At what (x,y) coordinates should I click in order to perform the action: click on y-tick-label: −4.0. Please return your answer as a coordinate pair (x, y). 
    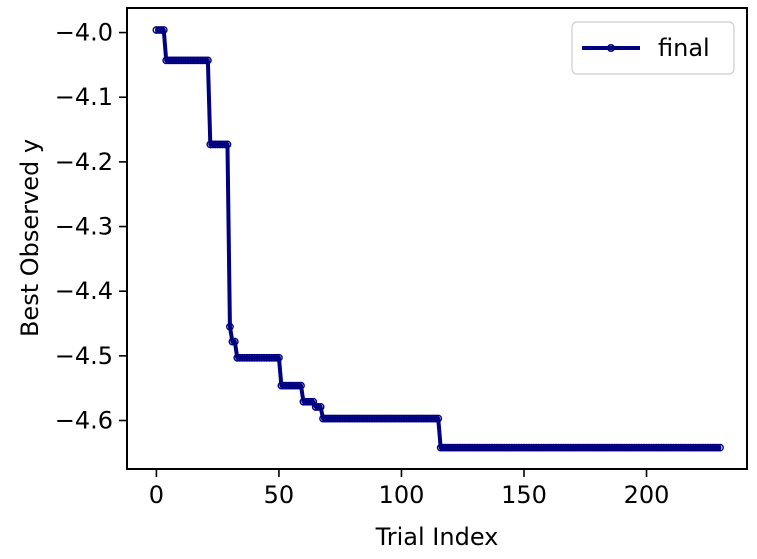
    Looking at the image, I should click on (84, 33).